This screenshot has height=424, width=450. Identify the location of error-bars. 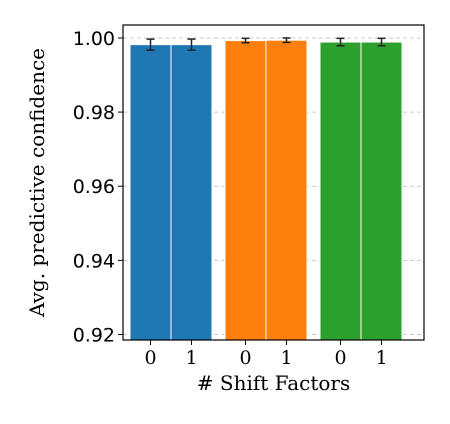
(266, 44).